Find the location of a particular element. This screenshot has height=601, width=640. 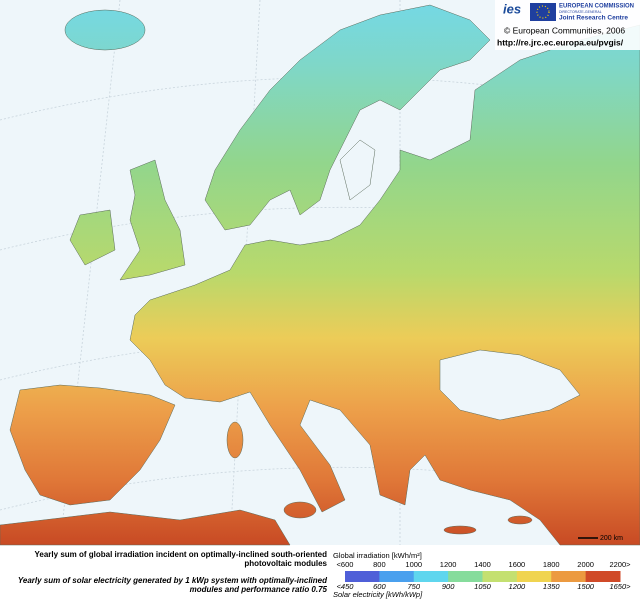

centre: Joint Research Centre is located at coordinates (593, 18).